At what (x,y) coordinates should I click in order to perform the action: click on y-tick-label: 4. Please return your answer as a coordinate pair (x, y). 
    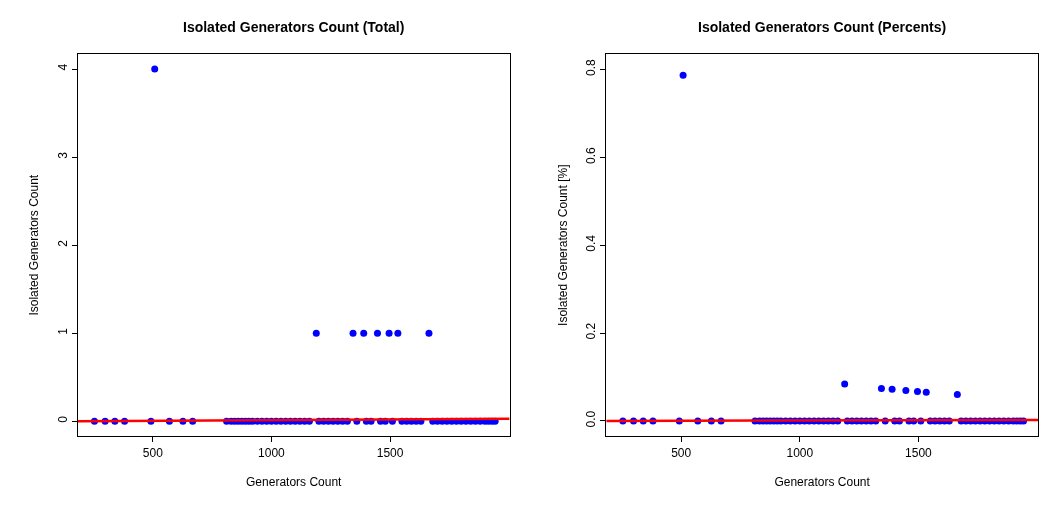
    Looking at the image, I should click on (63, 67).